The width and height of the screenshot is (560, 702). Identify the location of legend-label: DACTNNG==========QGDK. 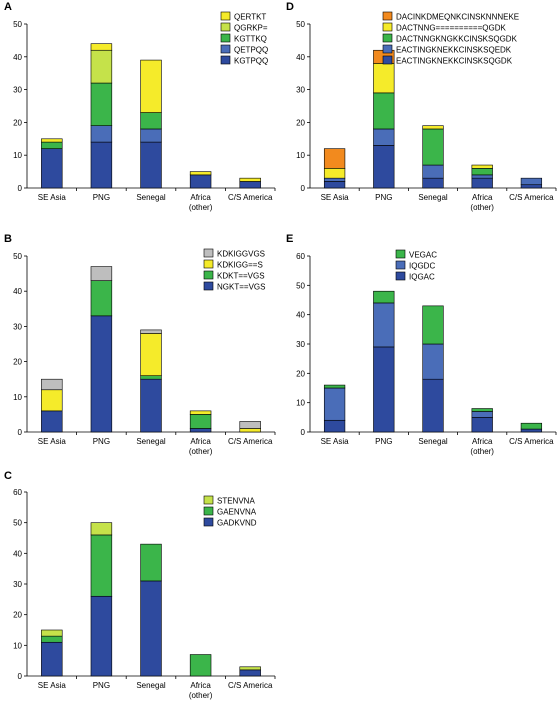
(451, 28).